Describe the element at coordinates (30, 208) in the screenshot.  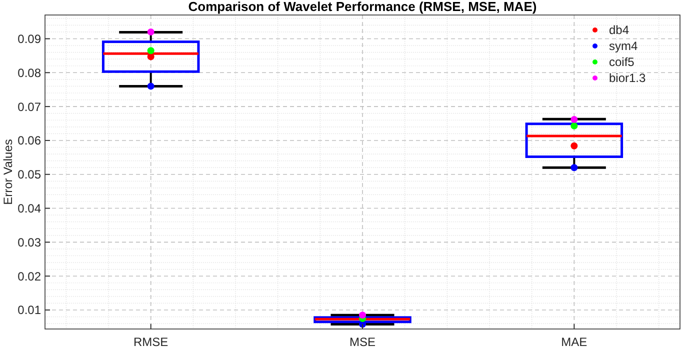
I see `y-tick-label: 0.04` at that location.